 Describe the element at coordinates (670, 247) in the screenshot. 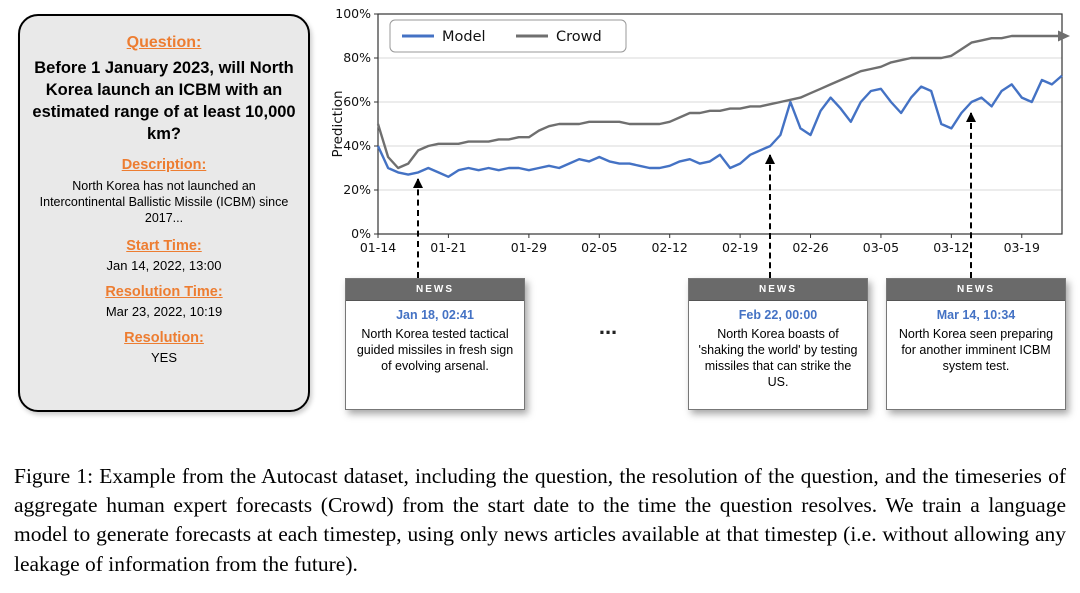

I see `svg-text: 02-12` at that location.